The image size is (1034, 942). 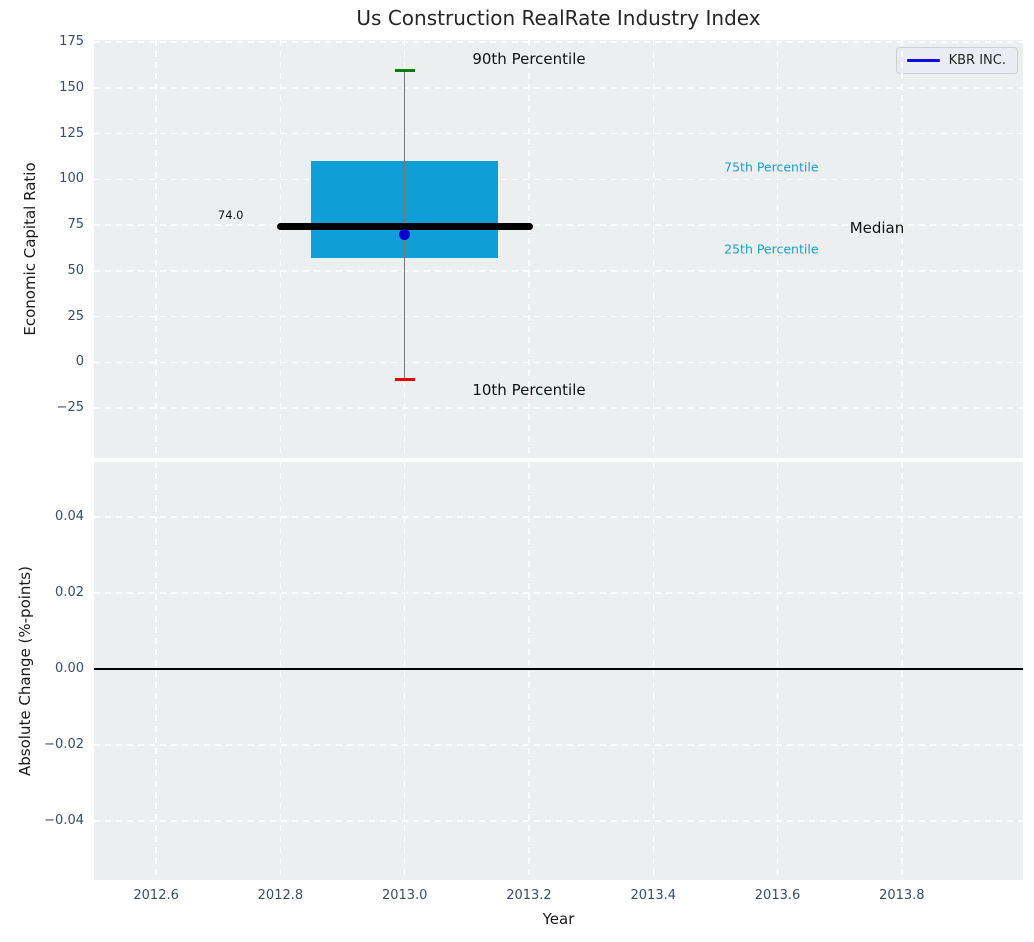 What do you see at coordinates (404, 71) in the screenshot?
I see `p90-cap` at bounding box center [404, 71].